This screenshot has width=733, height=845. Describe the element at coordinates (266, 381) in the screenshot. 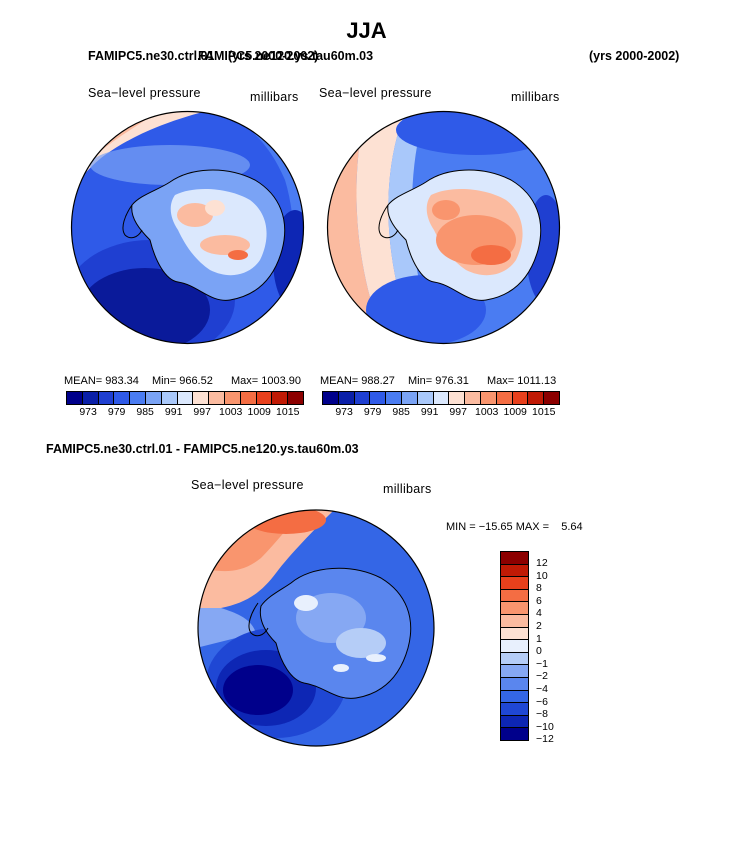

I see `panel1-max: Max= 1003.90` at that location.